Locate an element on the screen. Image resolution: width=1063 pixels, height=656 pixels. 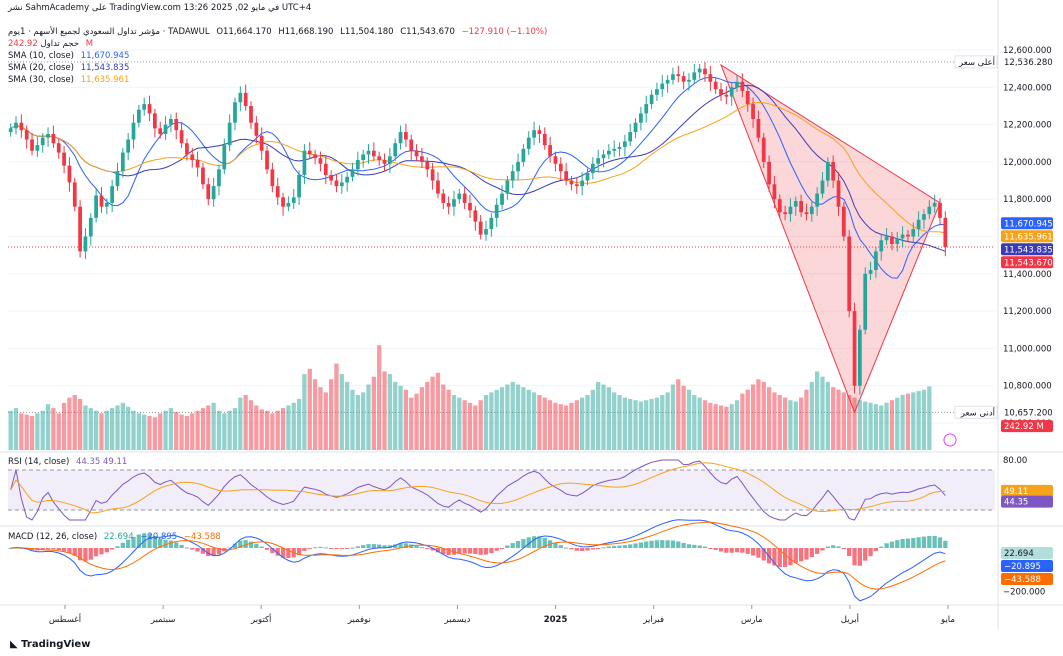
high-value-tag-bg is located at coordinates (1027, 61).